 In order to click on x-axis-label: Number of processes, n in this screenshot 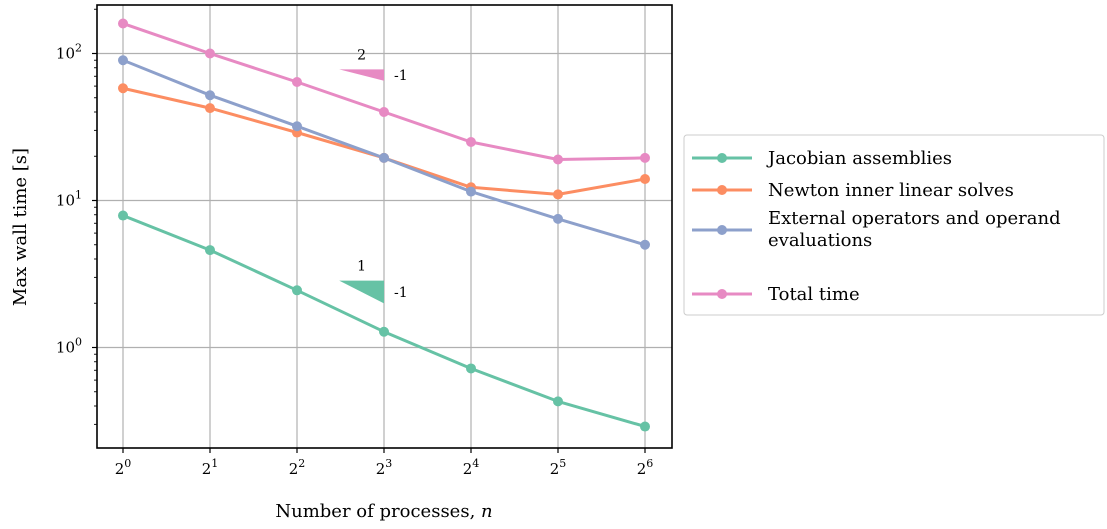, I will do `click(383, 511)`.